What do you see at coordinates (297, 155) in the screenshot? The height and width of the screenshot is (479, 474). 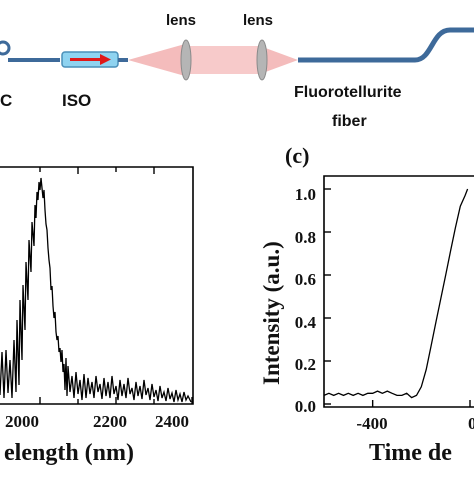 I see `panel-label-c: (c)` at bounding box center [297, 155].